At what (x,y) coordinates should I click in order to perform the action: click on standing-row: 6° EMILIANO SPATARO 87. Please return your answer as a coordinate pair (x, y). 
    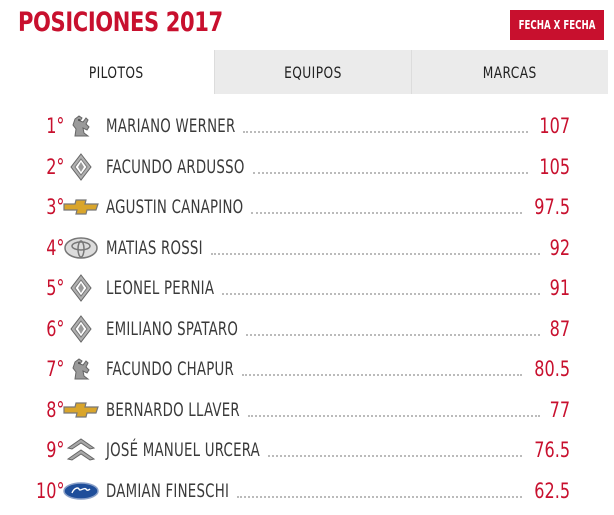
    Looking at the image, I should click on (307, 329).